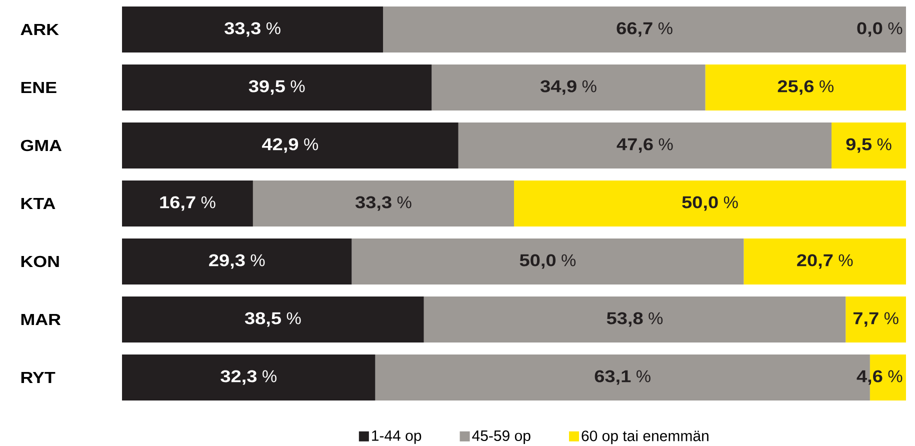 The height and width of the screenshot is (446, 915). I want to click on data-label: 0,0 %, so click(879, 29).